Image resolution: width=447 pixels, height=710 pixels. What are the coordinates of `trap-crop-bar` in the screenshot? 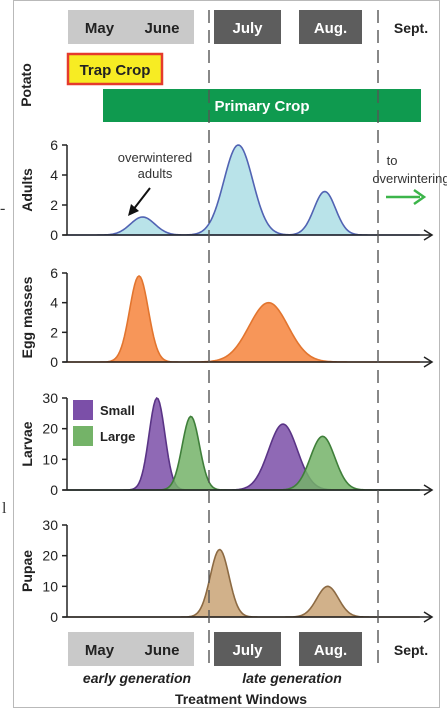 It's located at (115, 69).